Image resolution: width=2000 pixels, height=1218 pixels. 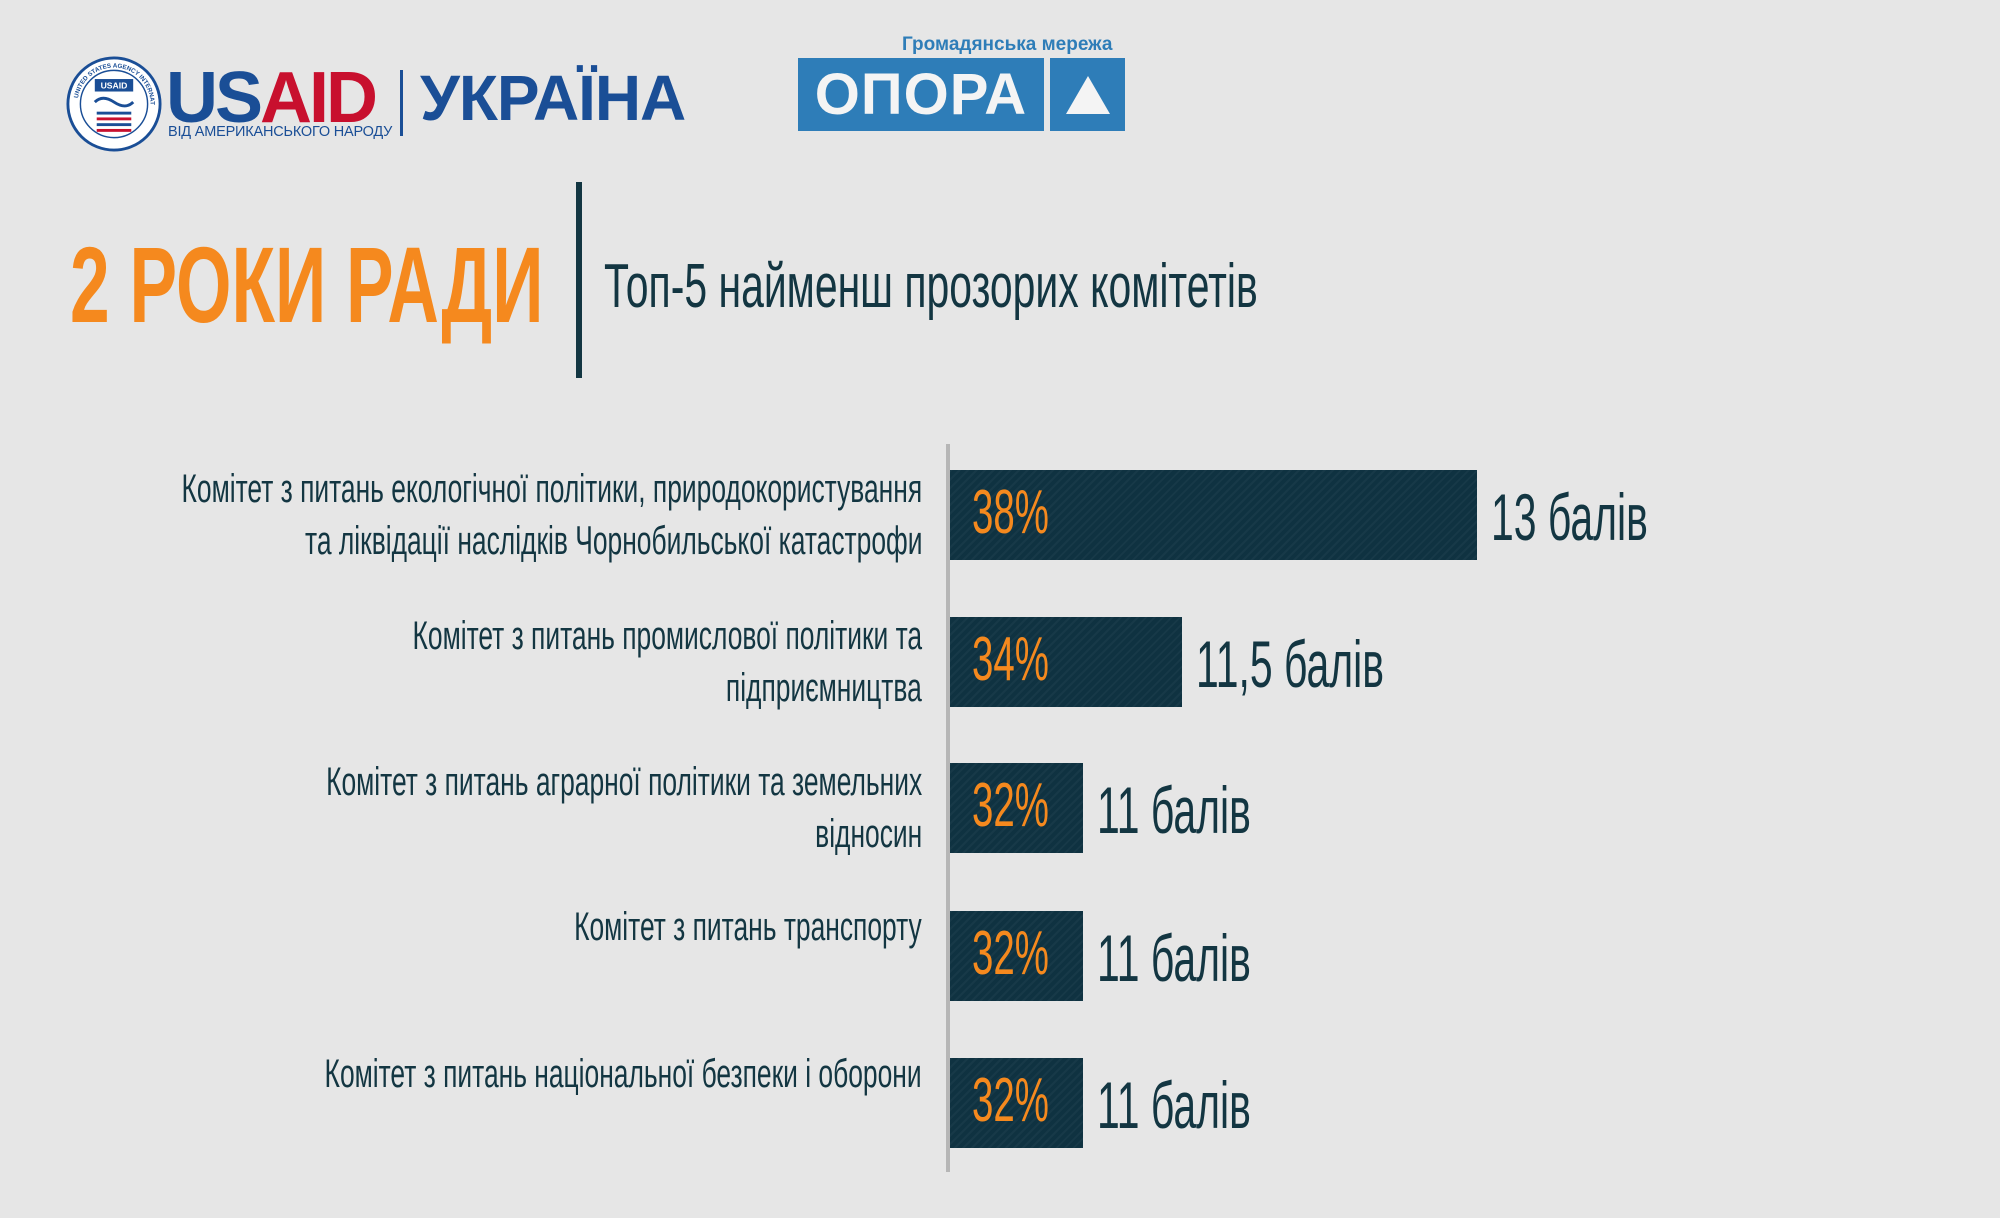 What do you see at coordinates (868, 834) in the screenshot?
I see `category-label-line: відносин` at bounding box center [868, 834].